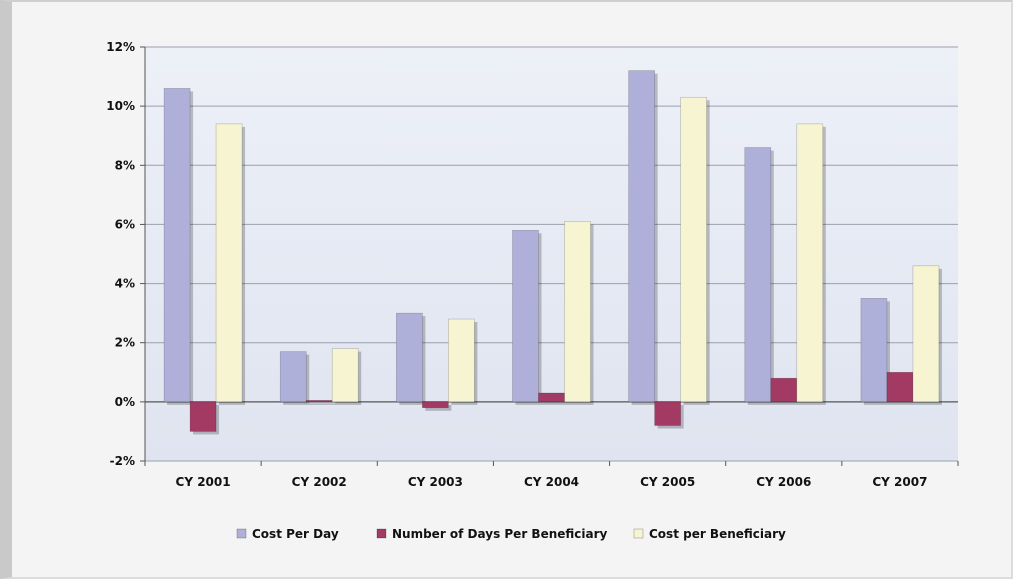  I want to click on x-tick-label: CY 2005, so click(667, 482).